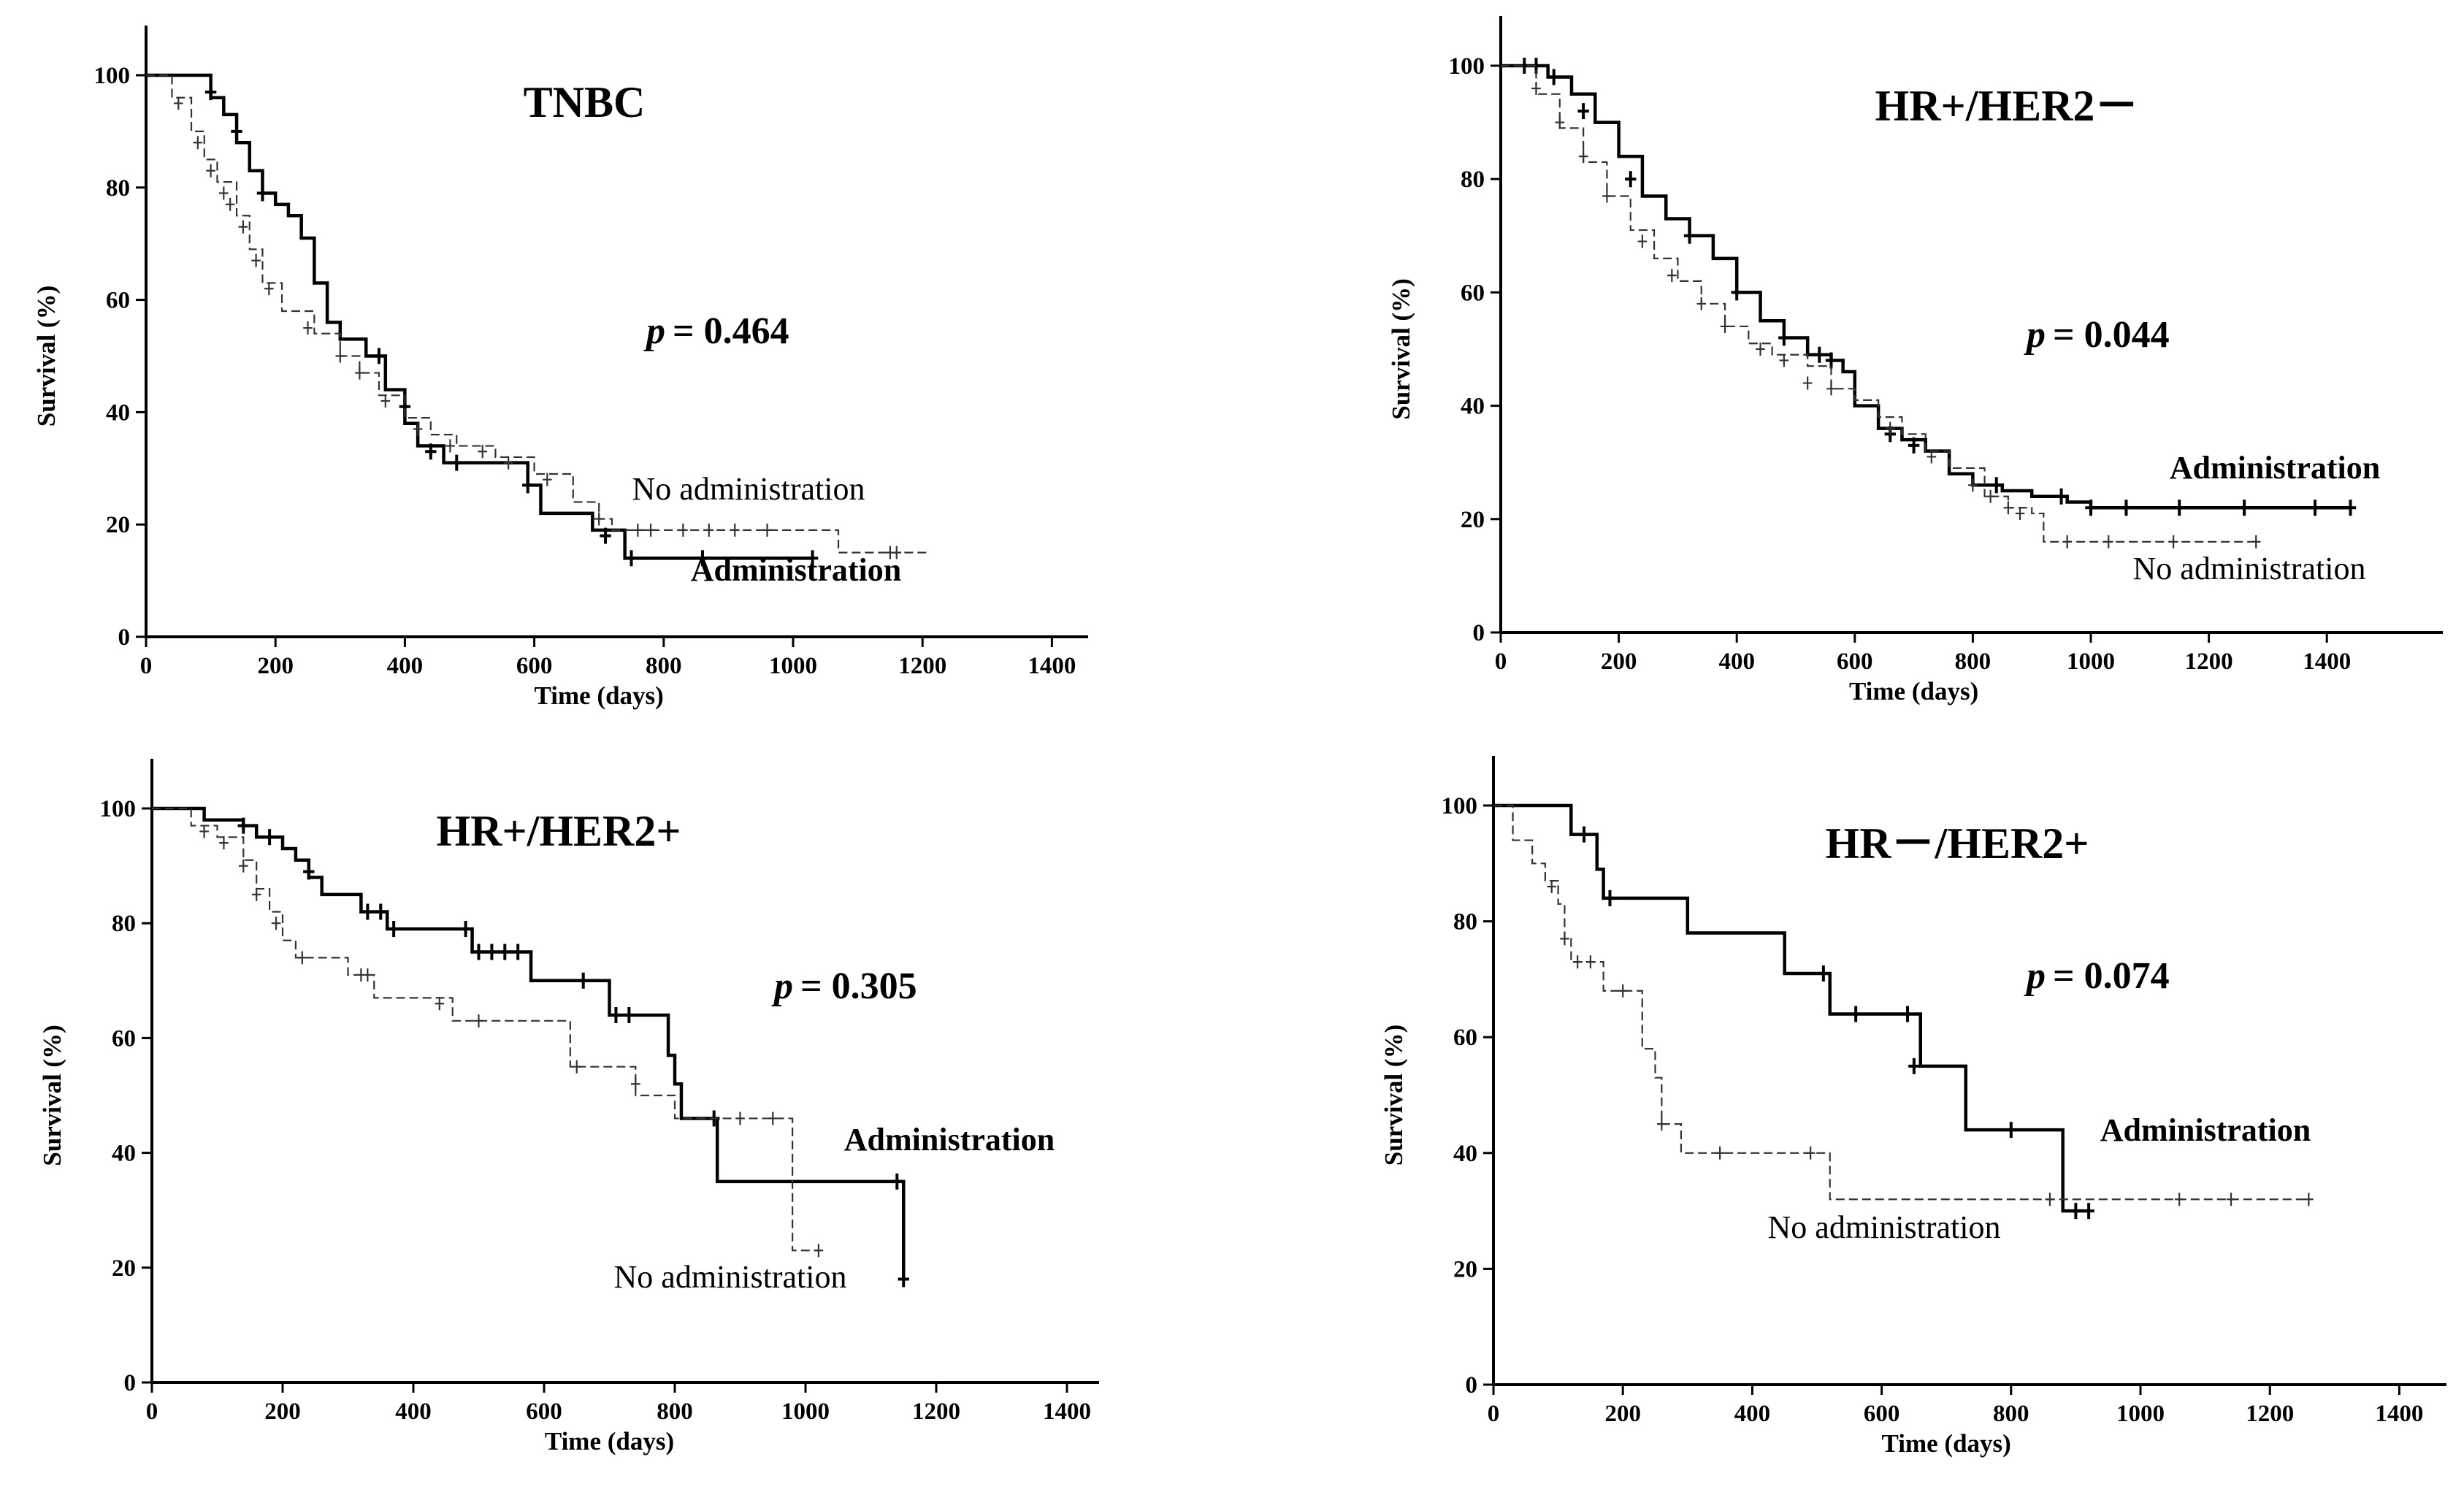 The width and height of the screenshot is (2464, 1492). I want to click on p-value-label: p = 0.074, so click(2097, 976).